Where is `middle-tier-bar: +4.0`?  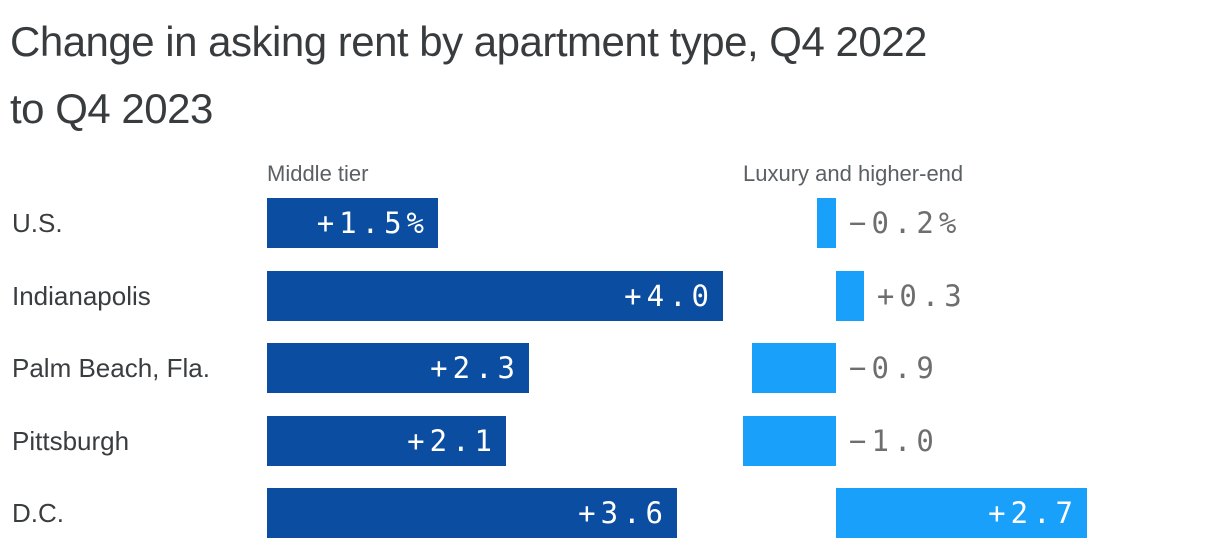 middle-tier-bar: +4.0 is located at coordinates (495, 295).